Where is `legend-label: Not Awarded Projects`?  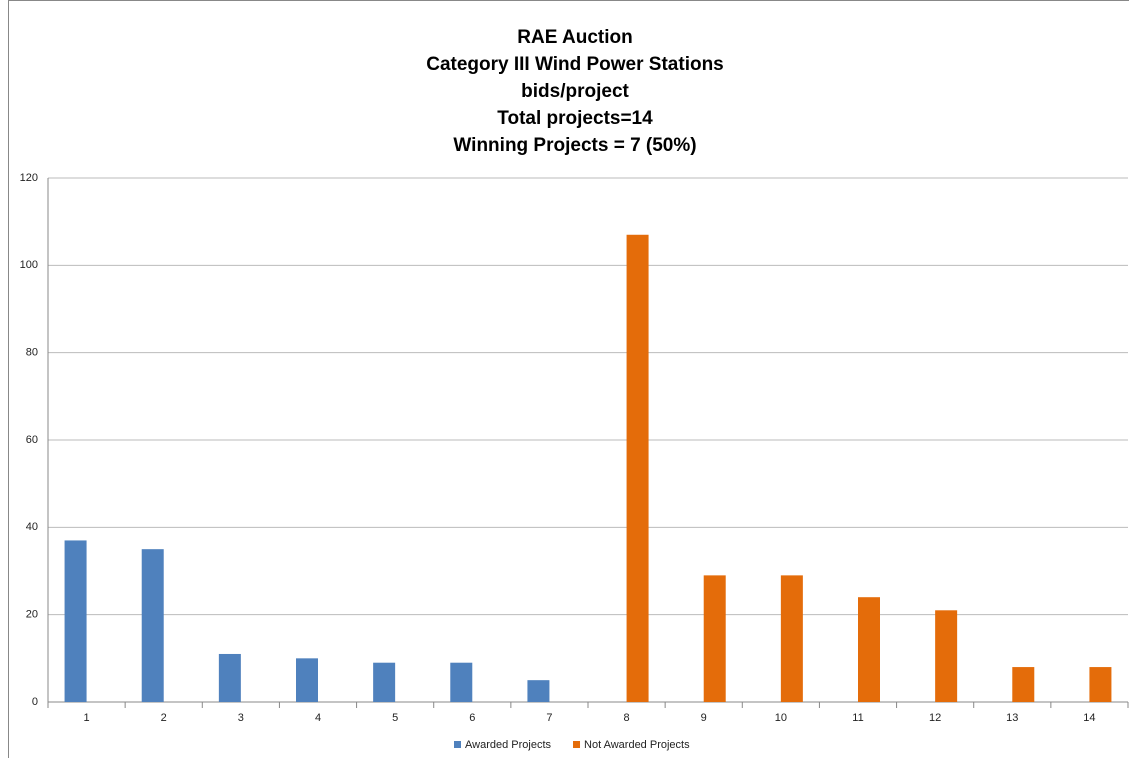 legend-label: Not Awarded Projects is located at coordinates (637, 745).